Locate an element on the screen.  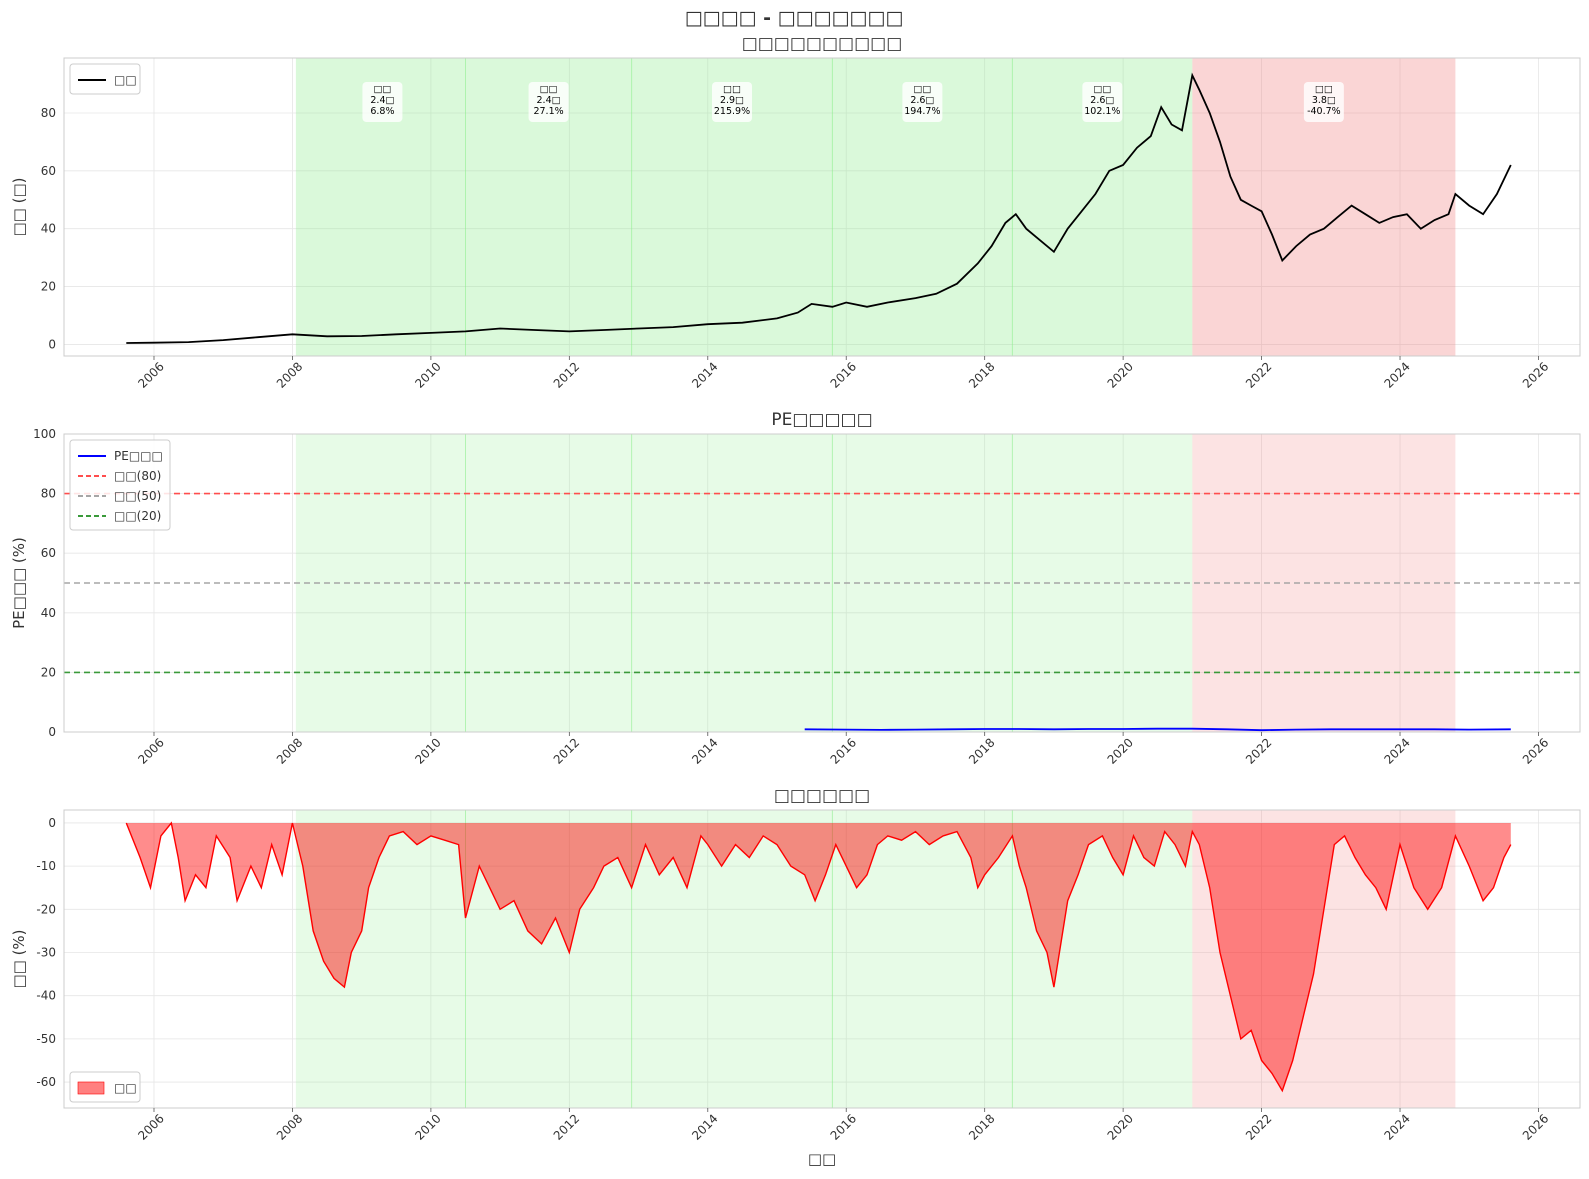
annotation-line: 194.7% is located at coordinates (922, 111).